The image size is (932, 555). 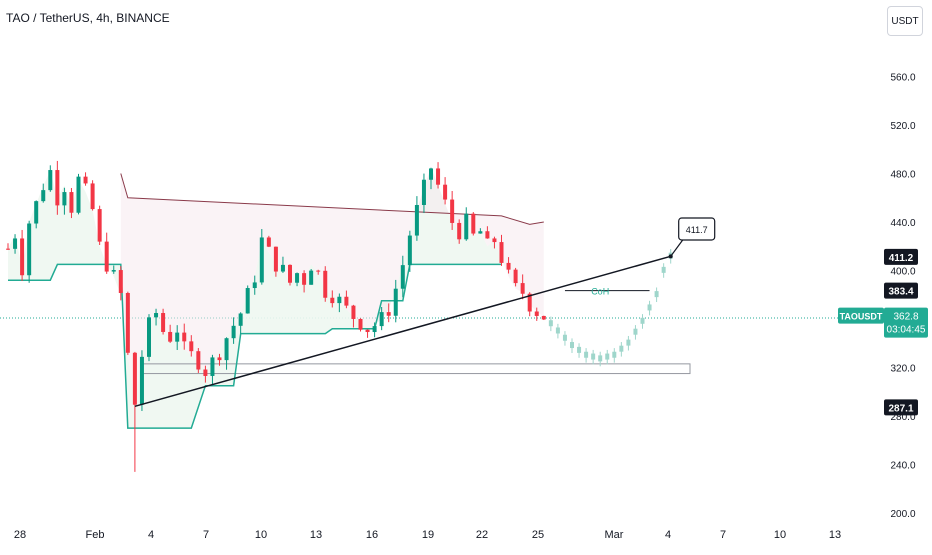 I want to click on time-tick-label: 4, so click(x=668, y=535).